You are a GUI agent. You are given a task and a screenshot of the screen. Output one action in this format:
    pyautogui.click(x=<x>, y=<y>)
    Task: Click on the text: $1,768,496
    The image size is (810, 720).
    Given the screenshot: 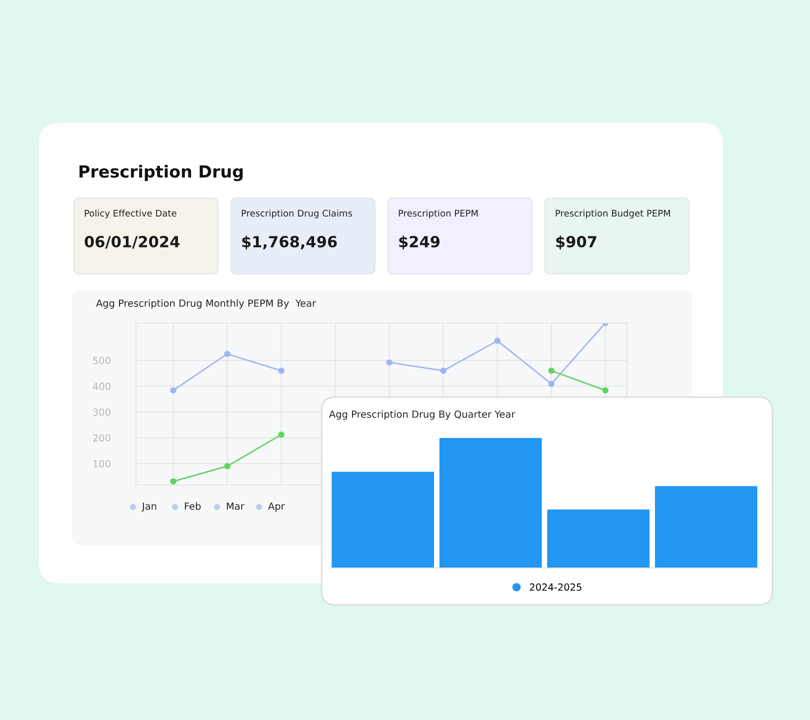 What is the action you would take?
    pyautogui.click(x=289, y=243)
    